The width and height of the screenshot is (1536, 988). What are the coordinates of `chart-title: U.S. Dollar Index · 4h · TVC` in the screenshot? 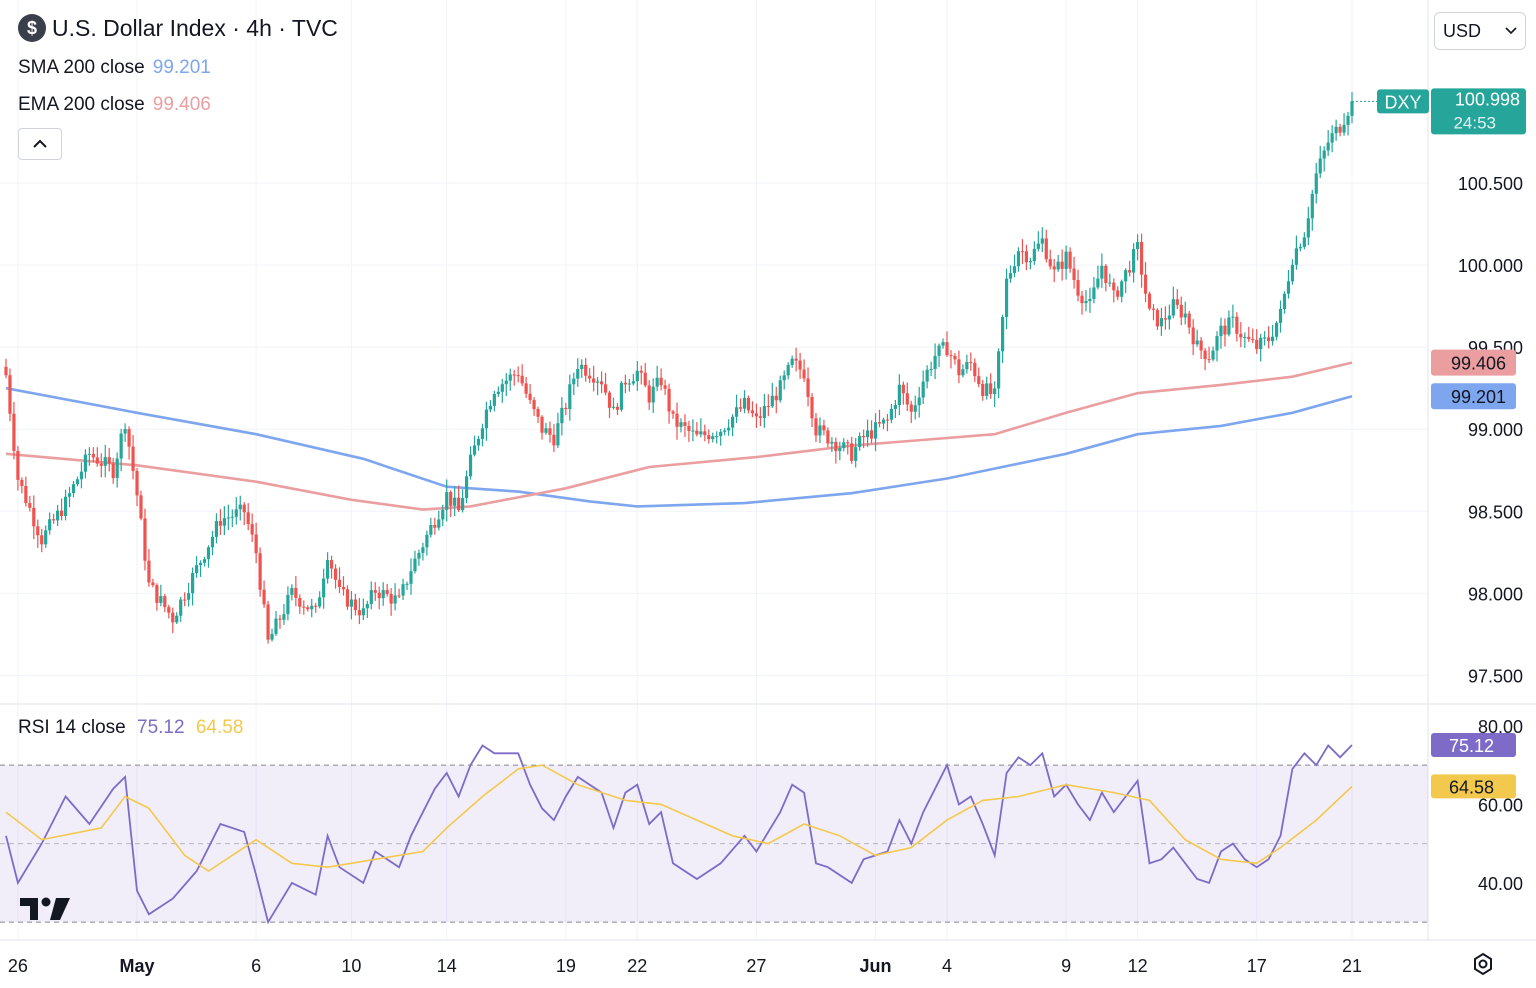 It's located at (195, 27).